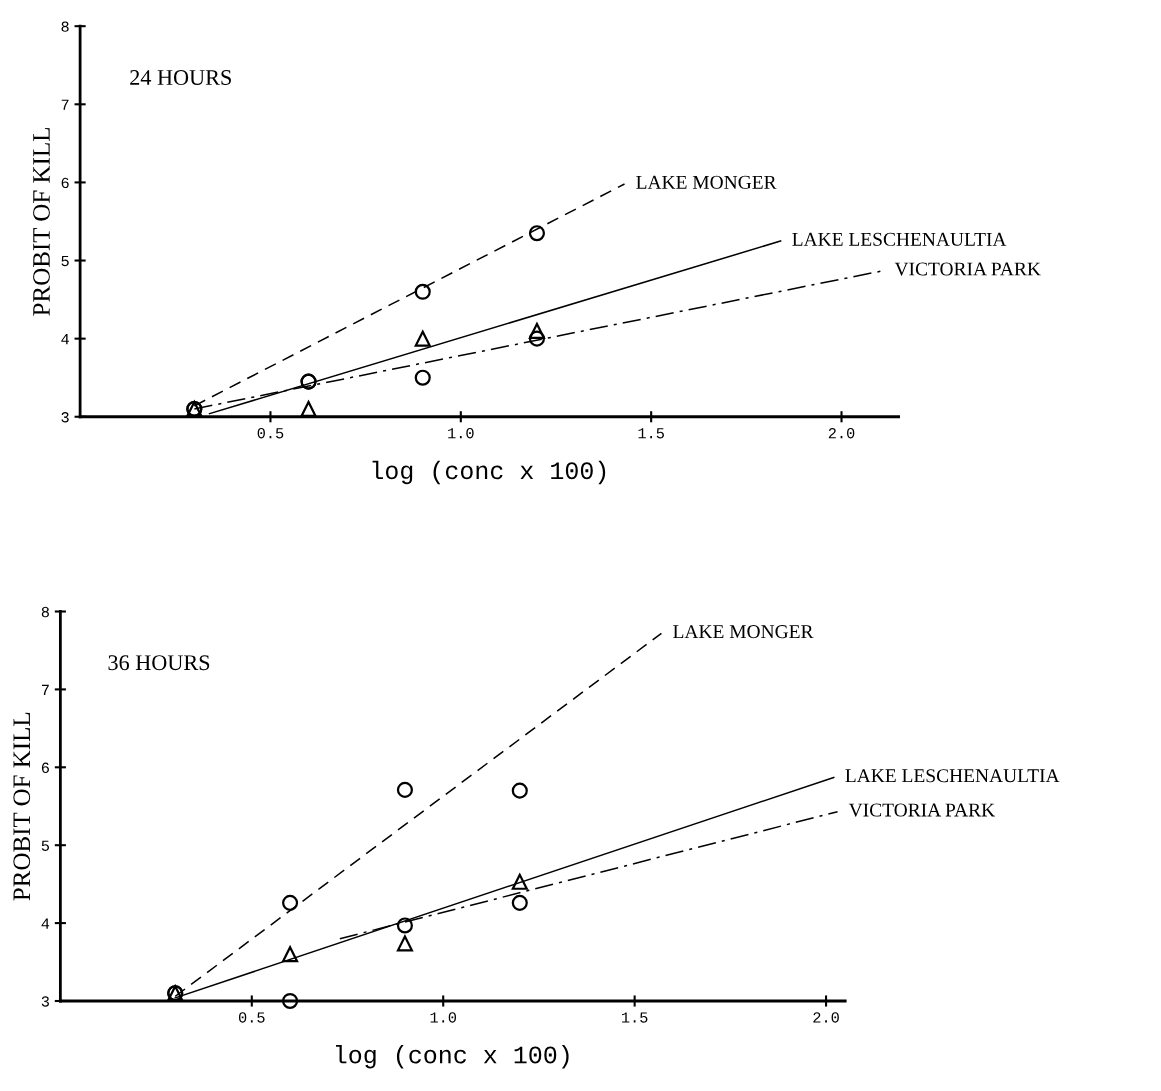 This screenshot has height=1091, width=1161. What do you see at coordinates (159, 663) in the screenshot?
I see `annotation: 36 HOURS` at bounding box center [159, 663].